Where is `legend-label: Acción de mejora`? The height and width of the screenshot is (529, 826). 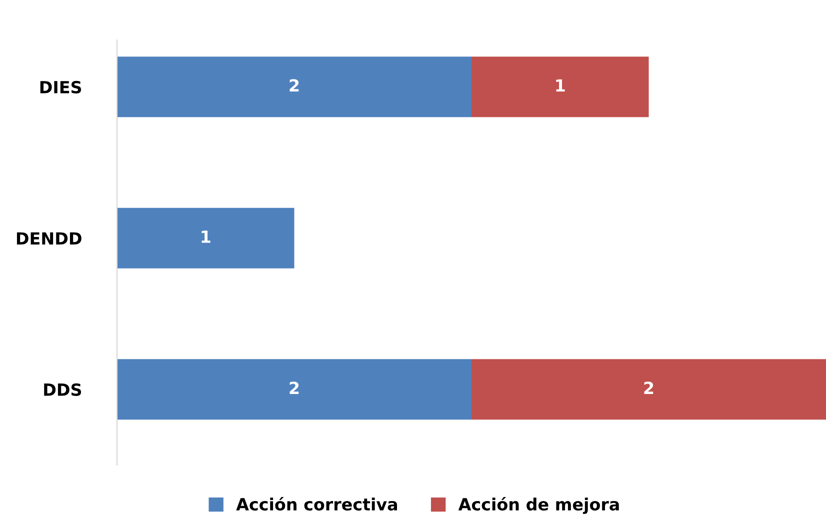
legend-label: Acción de mejora is located at coordinates (538, 505).